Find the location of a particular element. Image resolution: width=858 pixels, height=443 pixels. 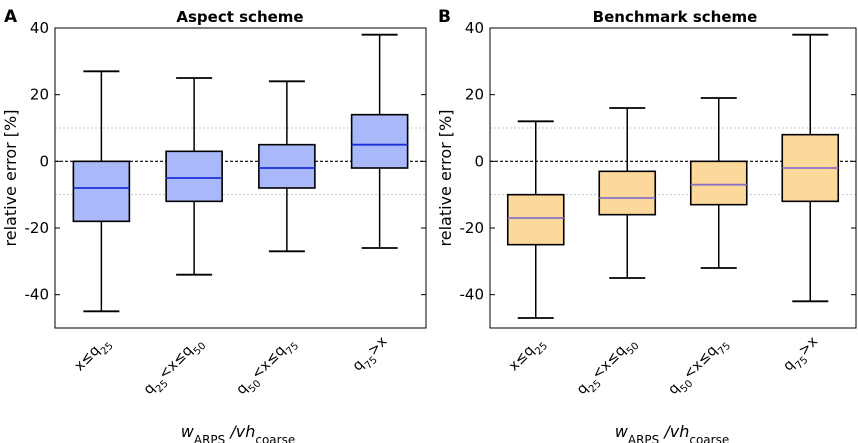

chart-title: Aspect scheme is located at coordinates (239, 17).